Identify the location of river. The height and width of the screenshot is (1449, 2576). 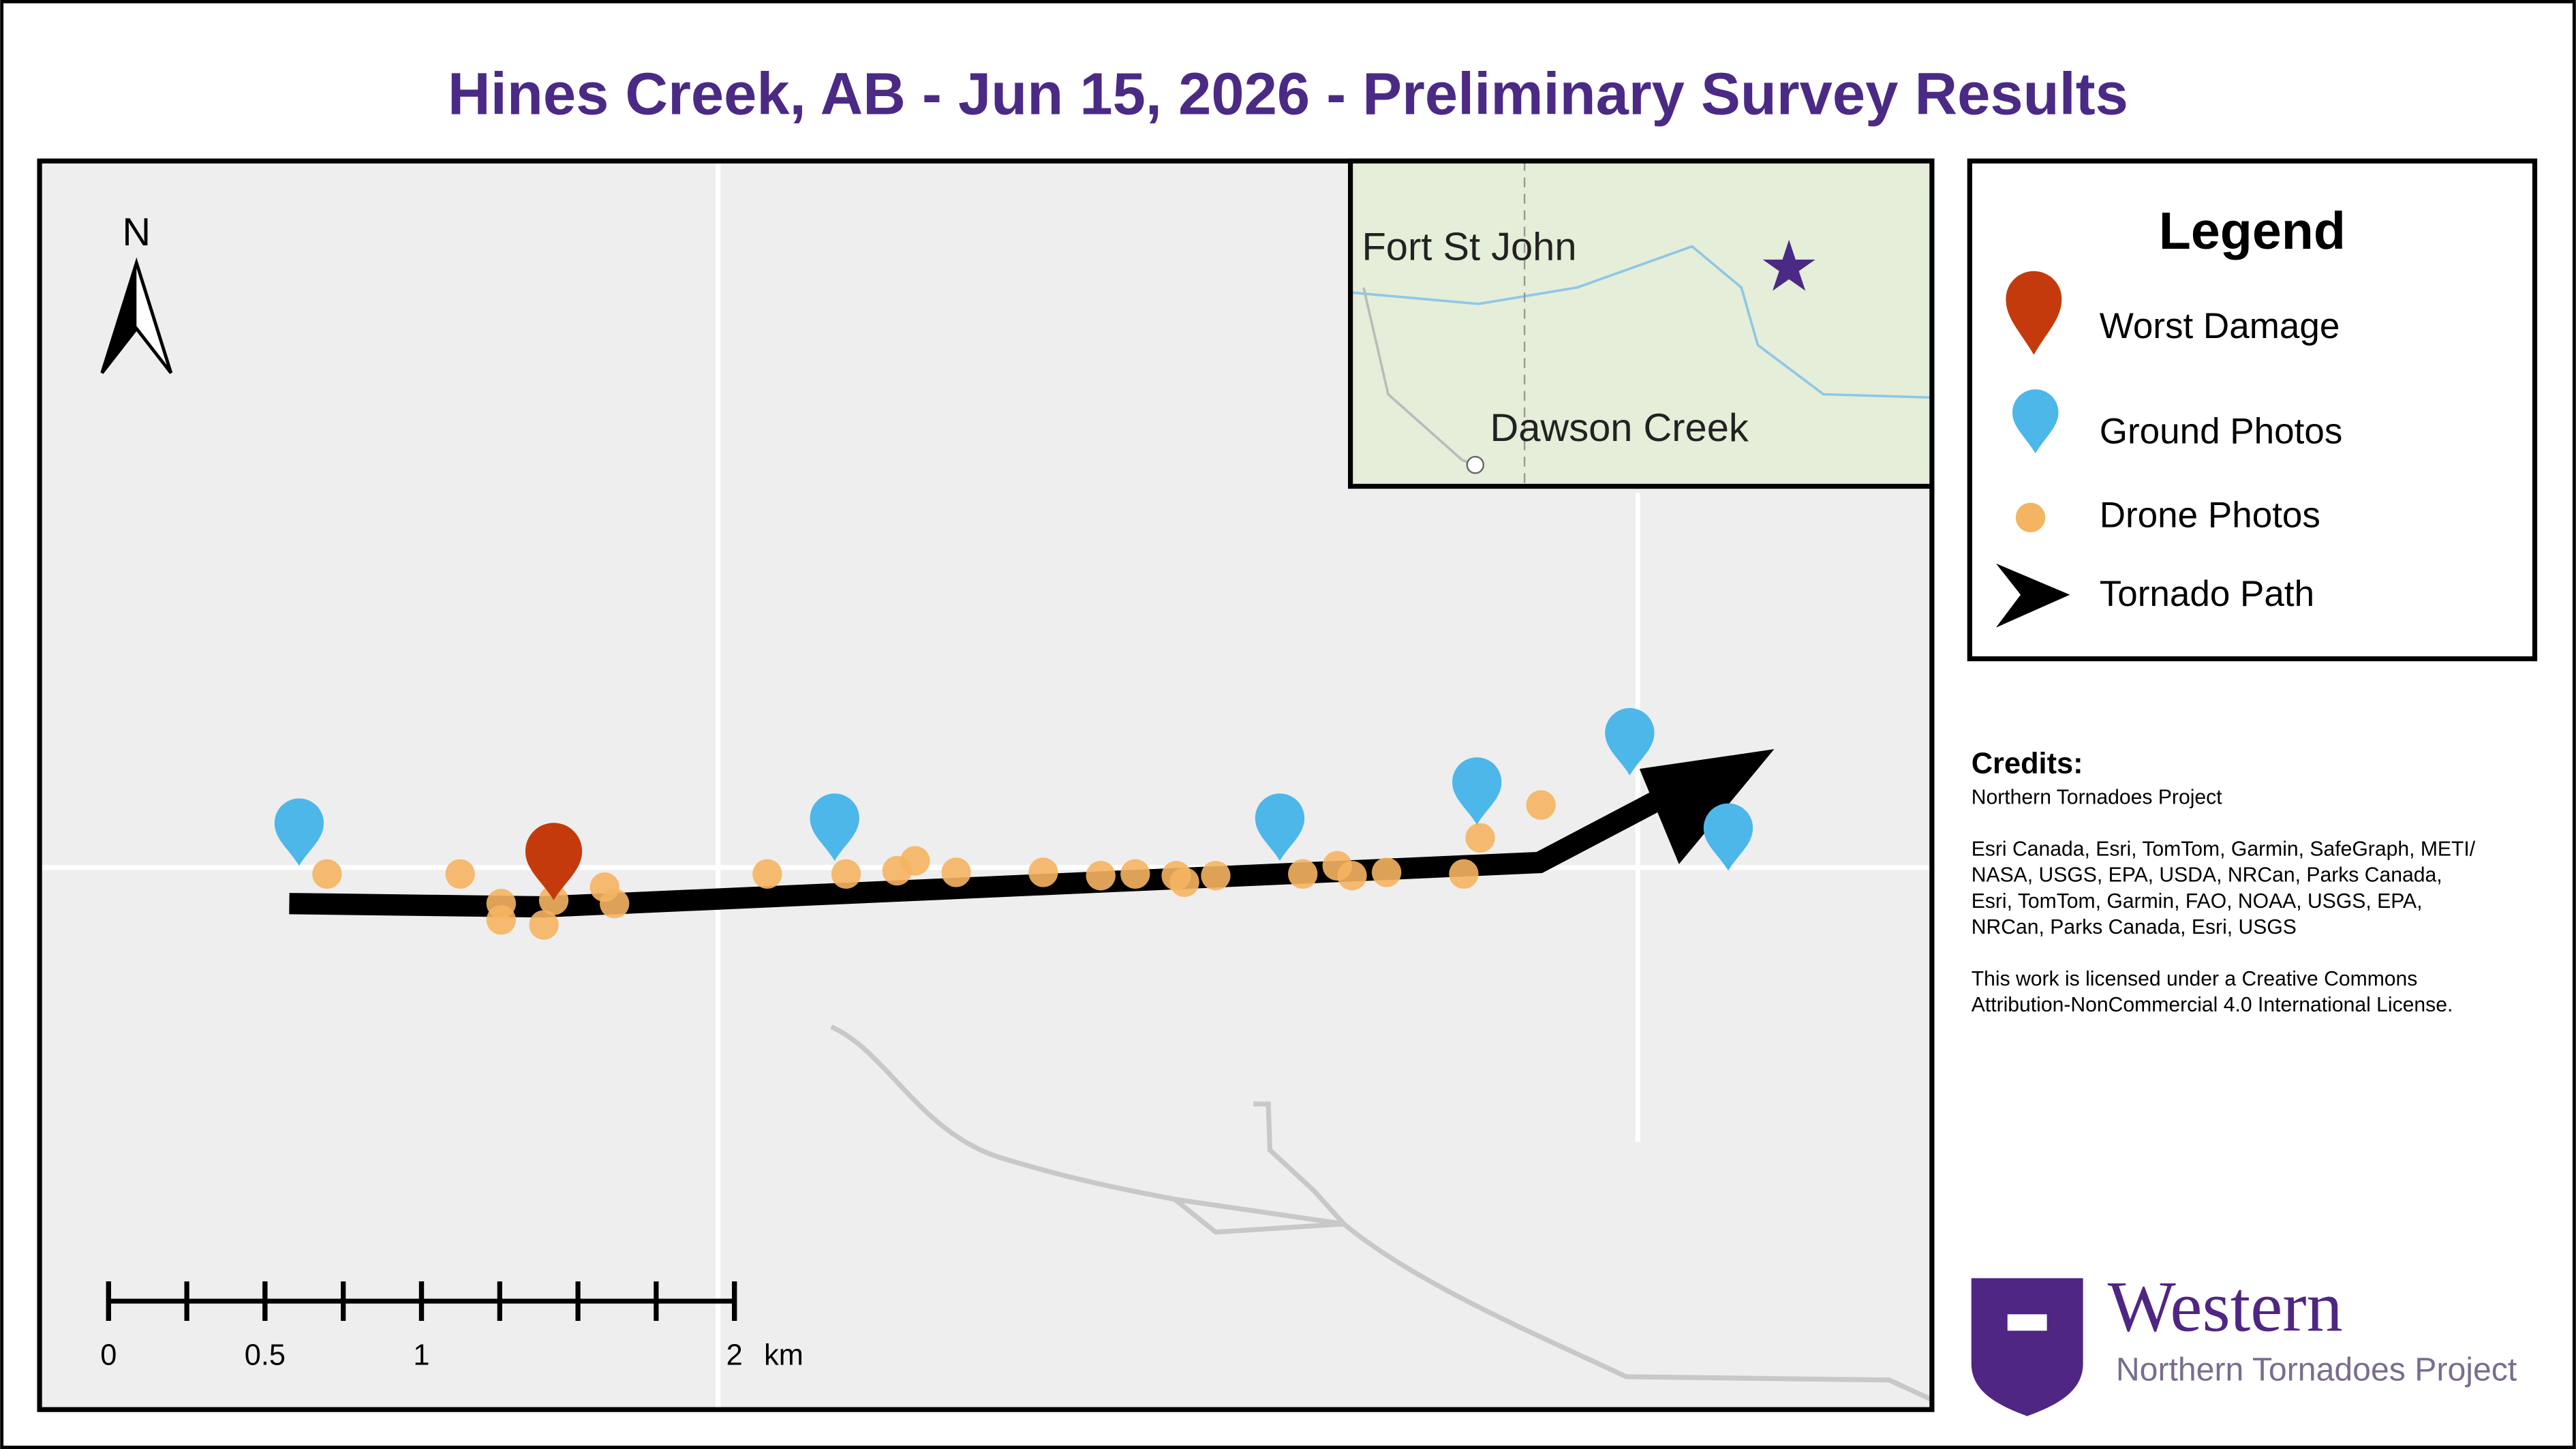
(1641, 322).